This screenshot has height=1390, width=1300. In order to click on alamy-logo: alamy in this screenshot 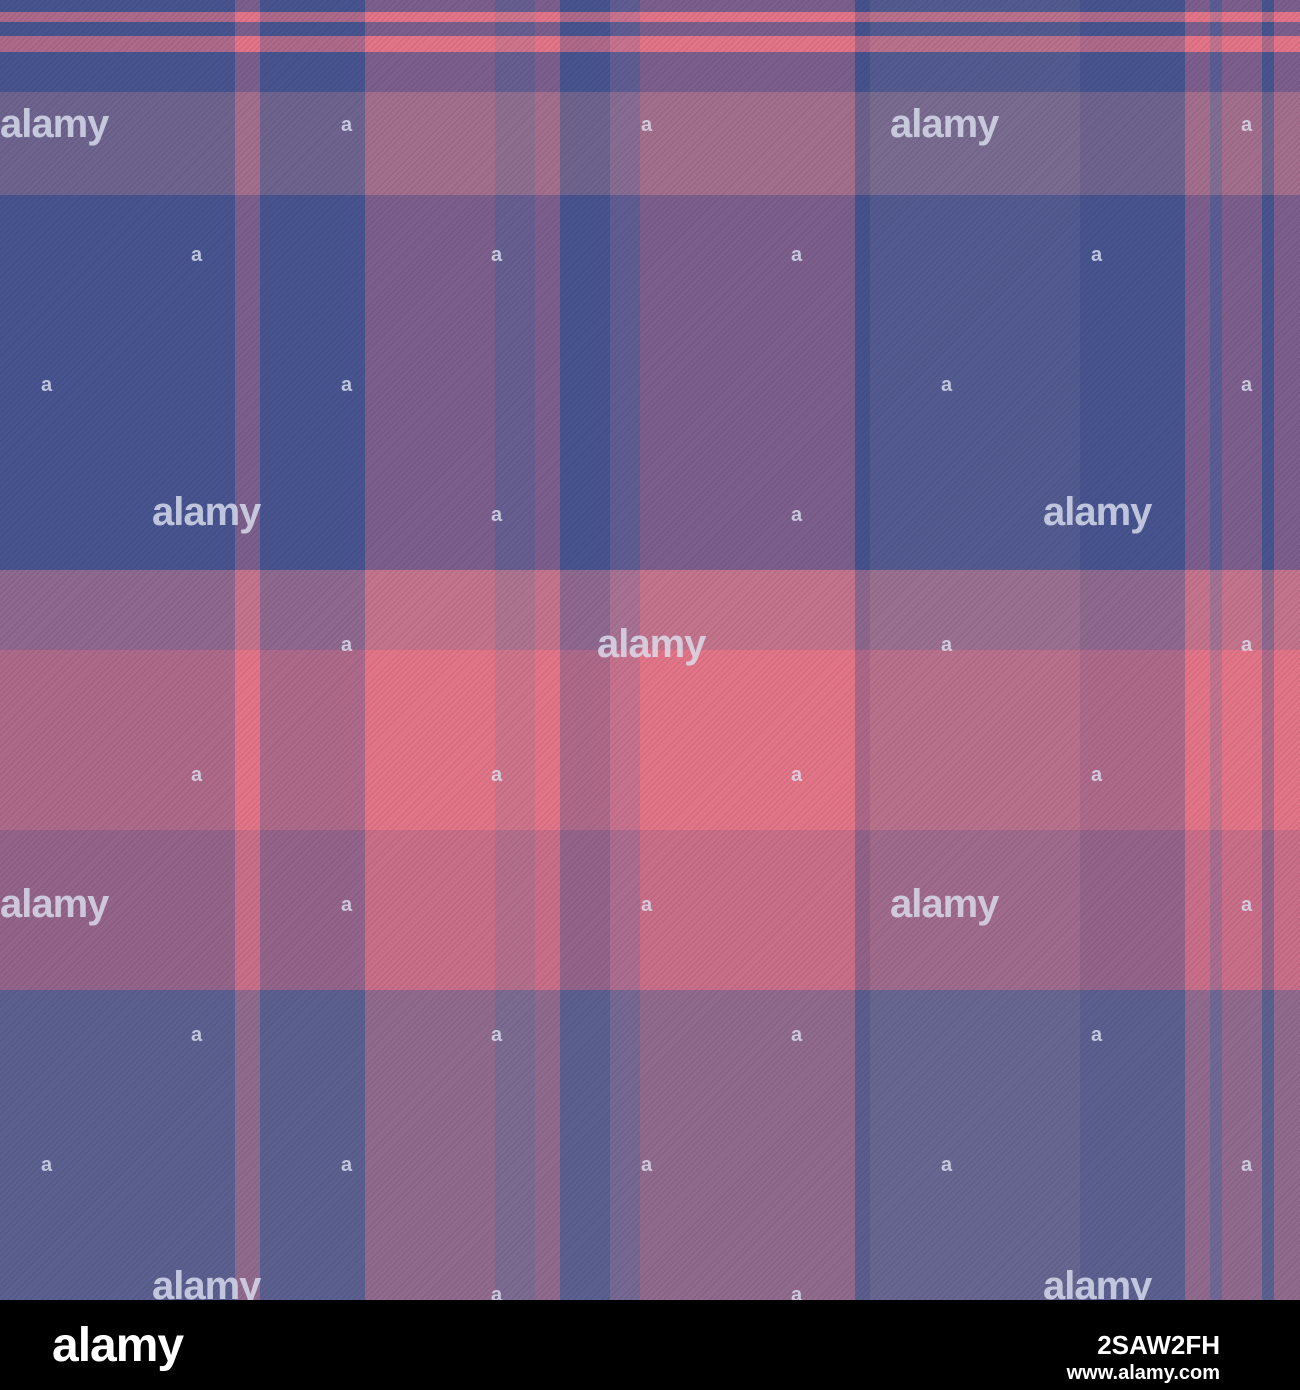, I will do `click(118, 1345)`.